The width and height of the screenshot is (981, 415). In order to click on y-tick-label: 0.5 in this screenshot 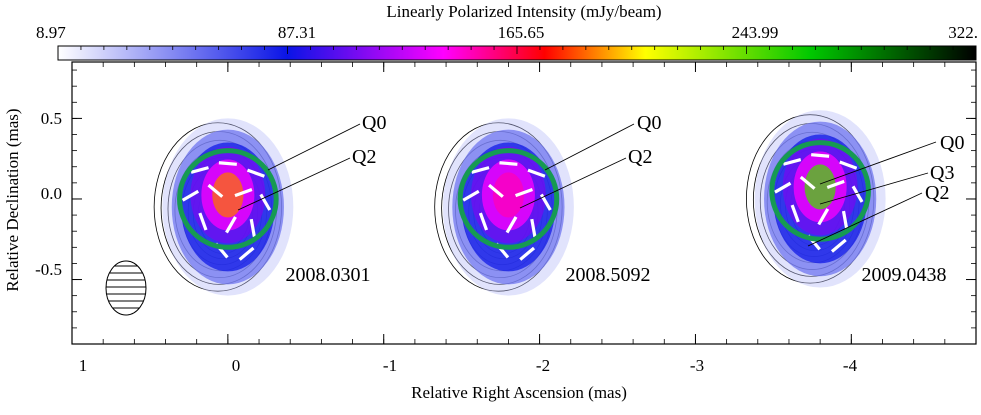, I will do `click(51, 118)`.